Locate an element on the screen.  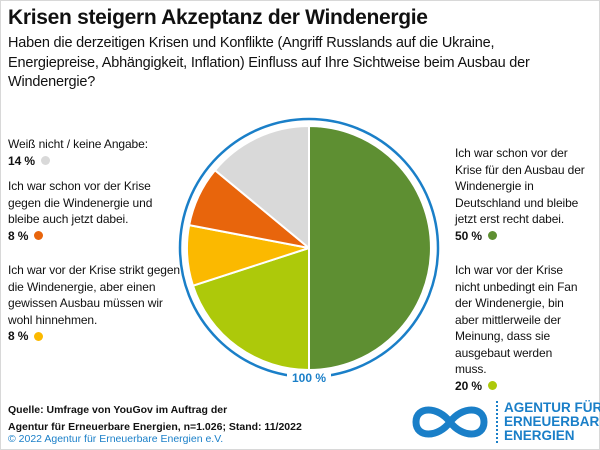
legend-label: Weiß nicht / keine Angabe: is located at coordinates (78, 144).